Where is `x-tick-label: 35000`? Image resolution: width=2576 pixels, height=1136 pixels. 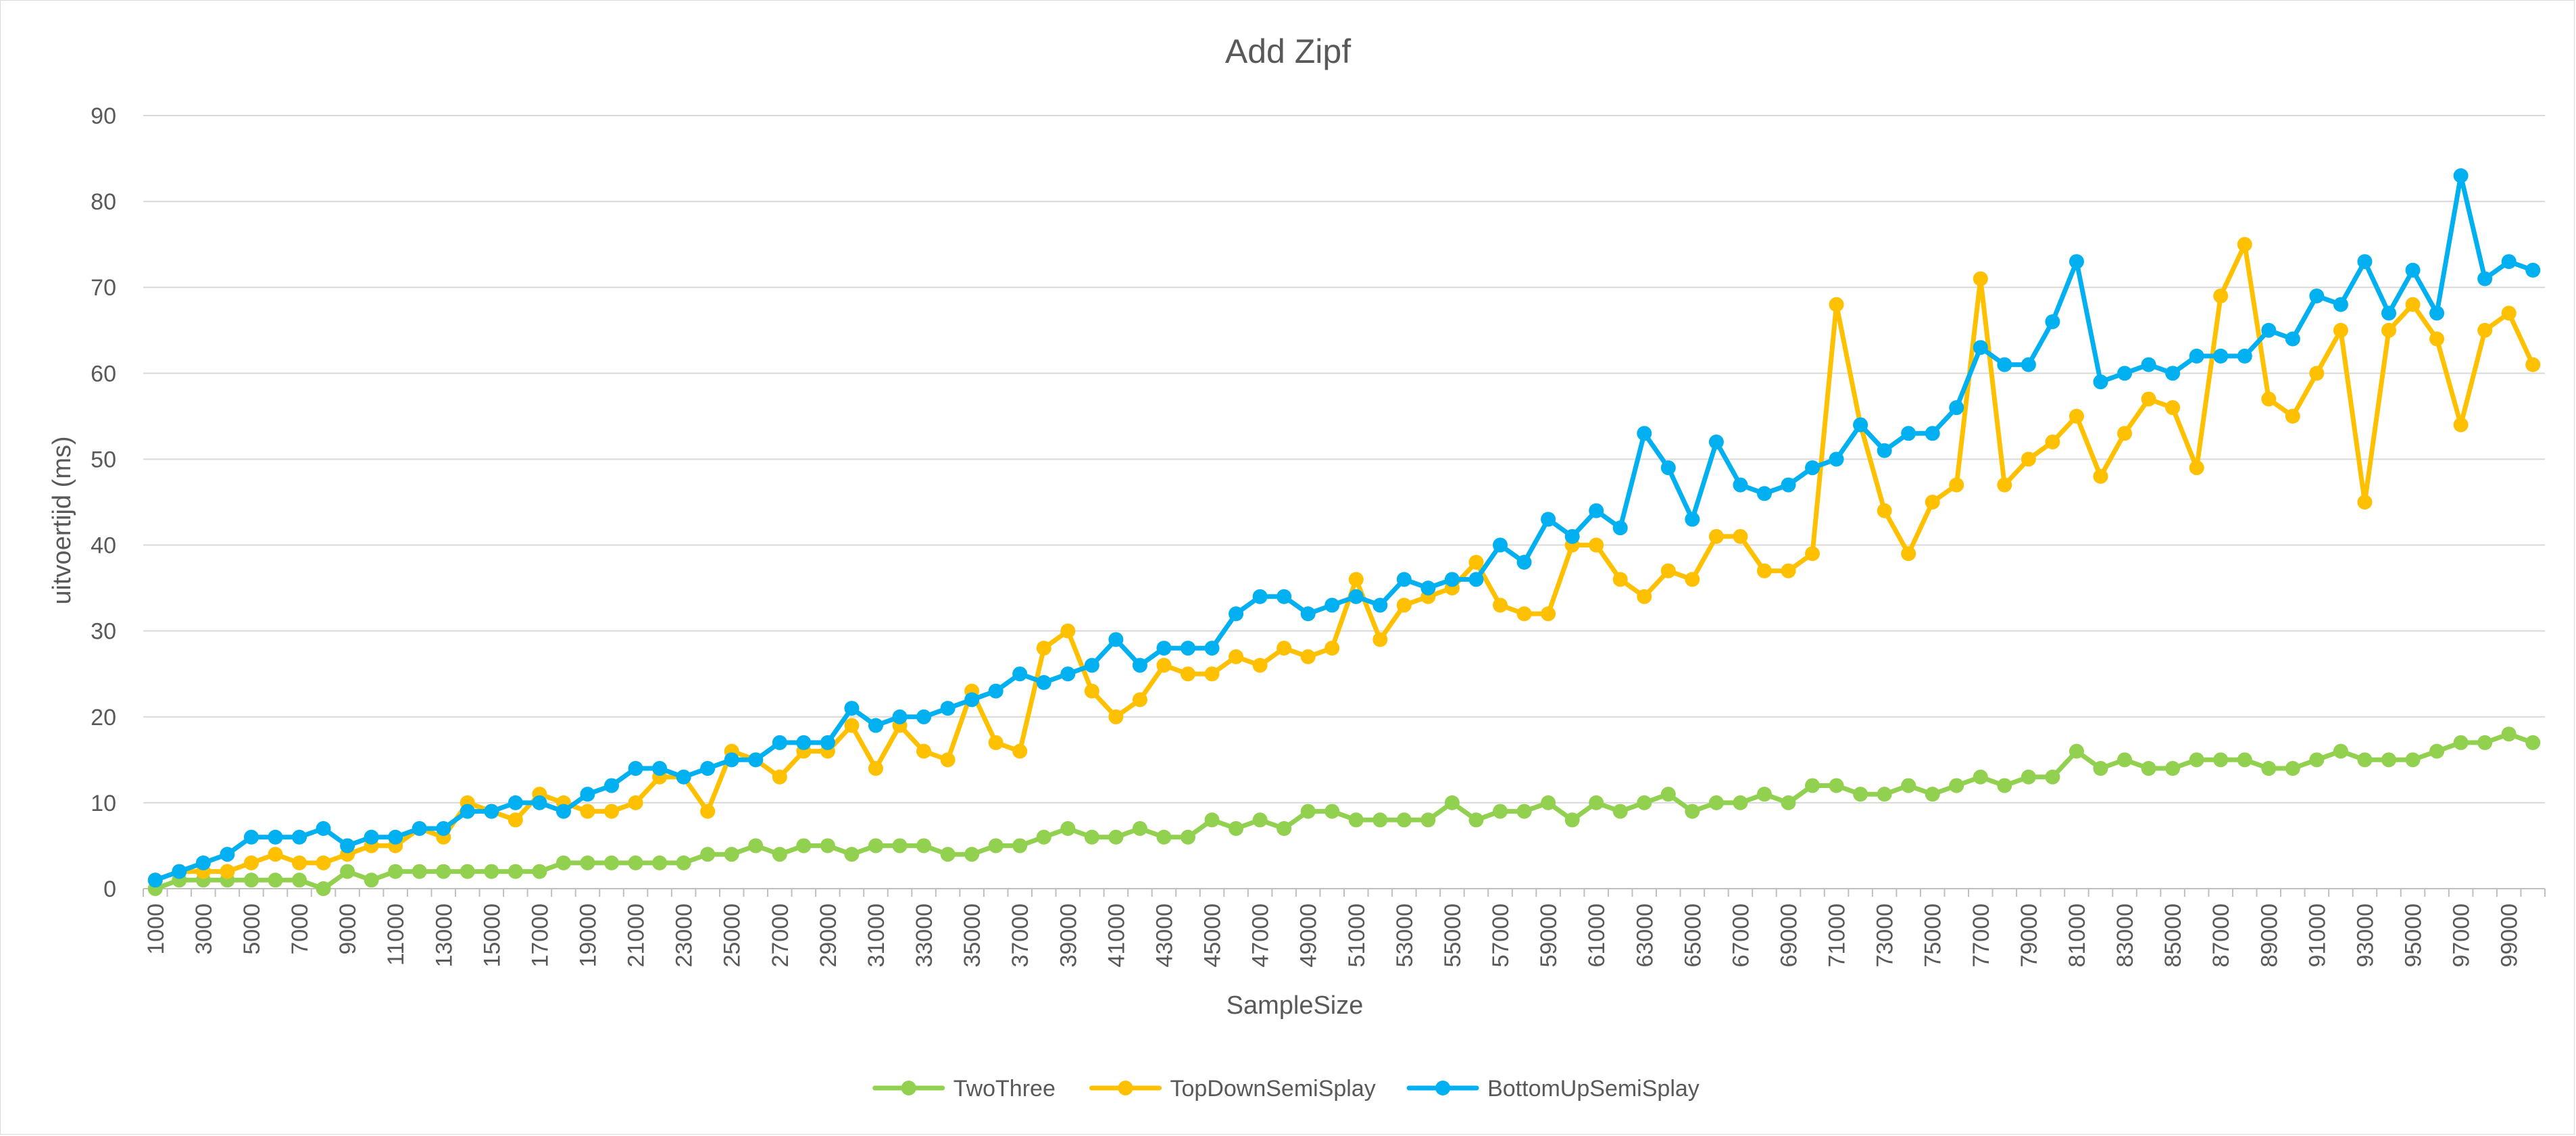
x-tick-label: 35000 is located at coordinates (973, 936).